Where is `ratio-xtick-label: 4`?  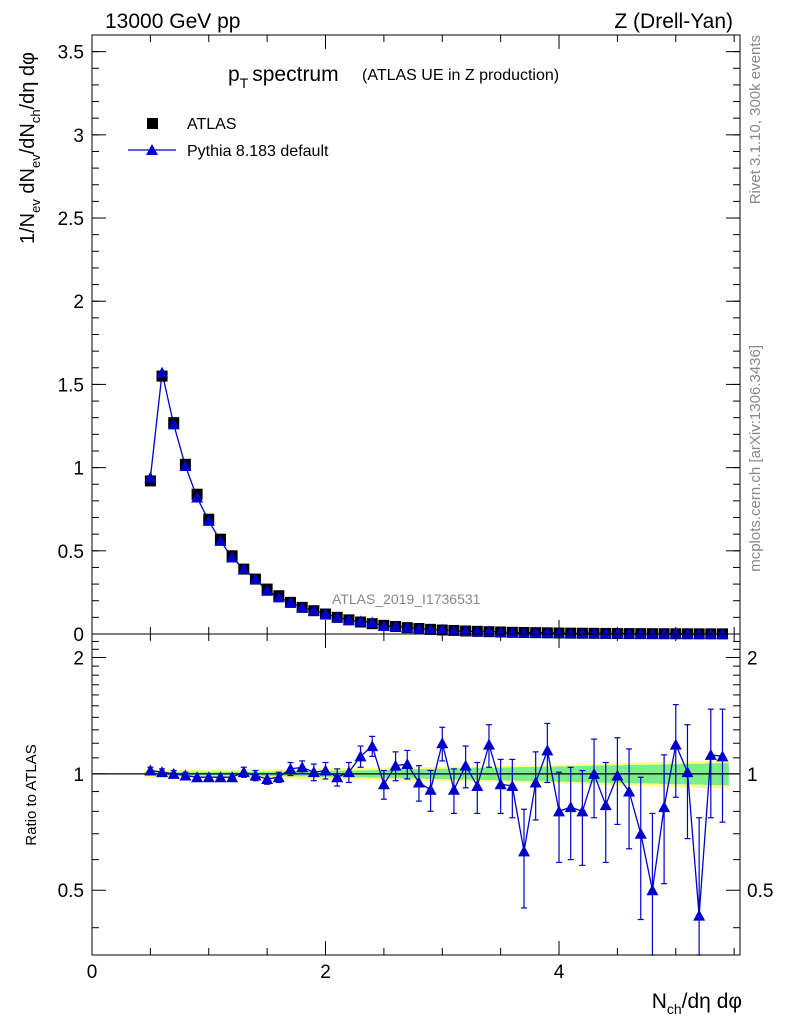 ratio-xtick-label: 4 is located at coordinates (559, 972).